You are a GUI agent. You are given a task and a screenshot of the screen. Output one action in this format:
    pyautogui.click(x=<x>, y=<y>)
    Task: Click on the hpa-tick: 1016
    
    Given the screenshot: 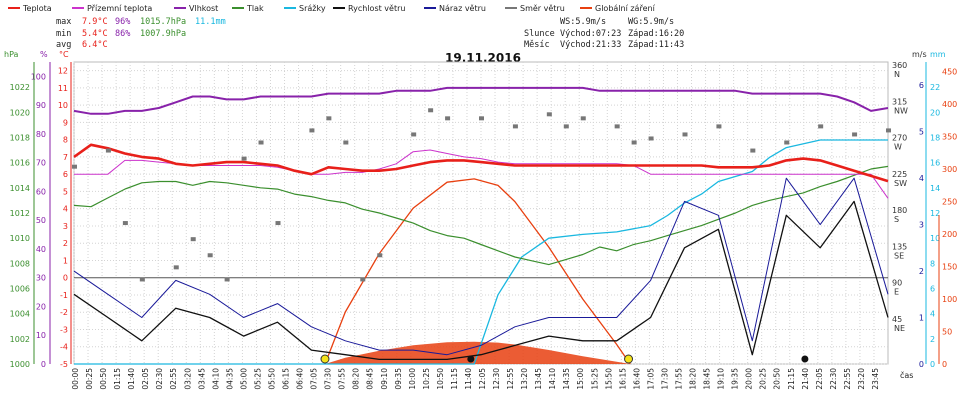 What is the action you would take?
    pyautogui.click(x=20, y=163)
    